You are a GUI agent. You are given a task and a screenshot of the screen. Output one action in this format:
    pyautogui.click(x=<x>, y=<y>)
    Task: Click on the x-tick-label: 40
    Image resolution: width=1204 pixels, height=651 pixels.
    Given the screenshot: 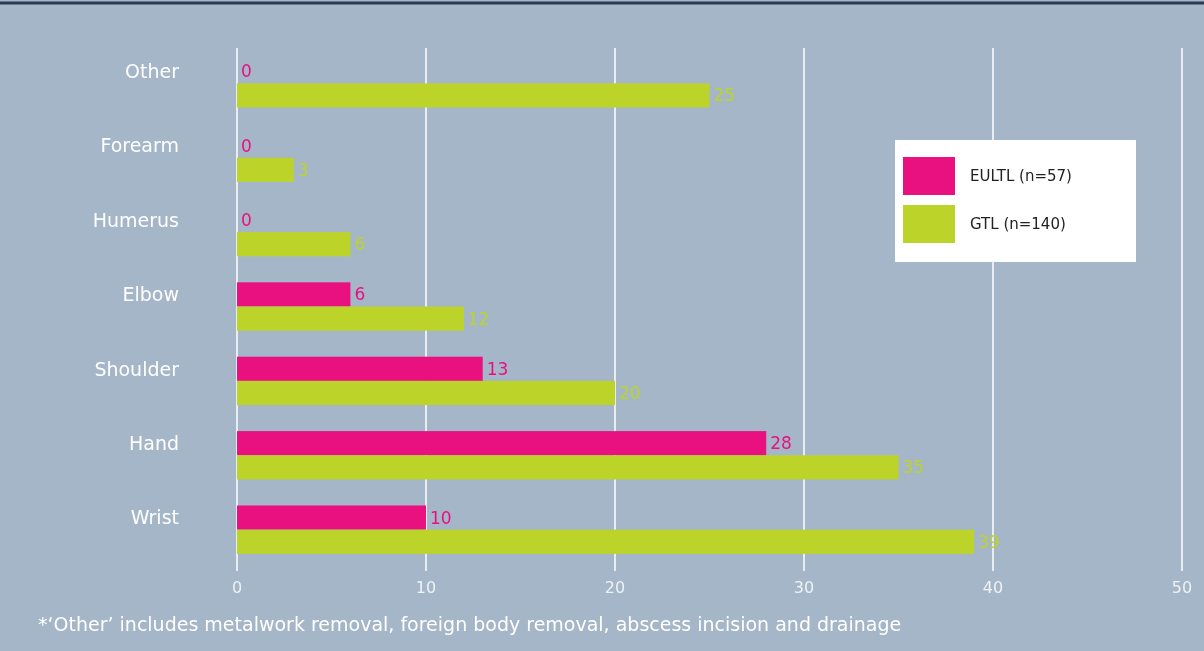 What is the action you would take?
    pyautogui.click(x=993, y=587)
    